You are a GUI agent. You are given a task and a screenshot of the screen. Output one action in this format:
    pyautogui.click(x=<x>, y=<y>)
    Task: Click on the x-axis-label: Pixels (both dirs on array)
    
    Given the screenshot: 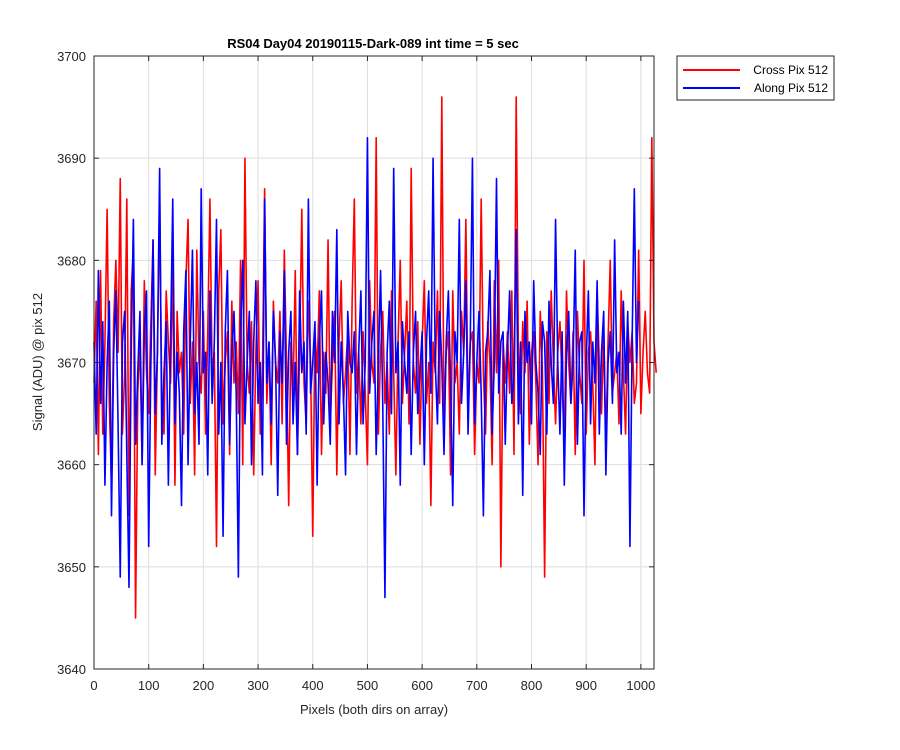 What is the action you would take?
    pyautogui.click(x=374, y=709)
    